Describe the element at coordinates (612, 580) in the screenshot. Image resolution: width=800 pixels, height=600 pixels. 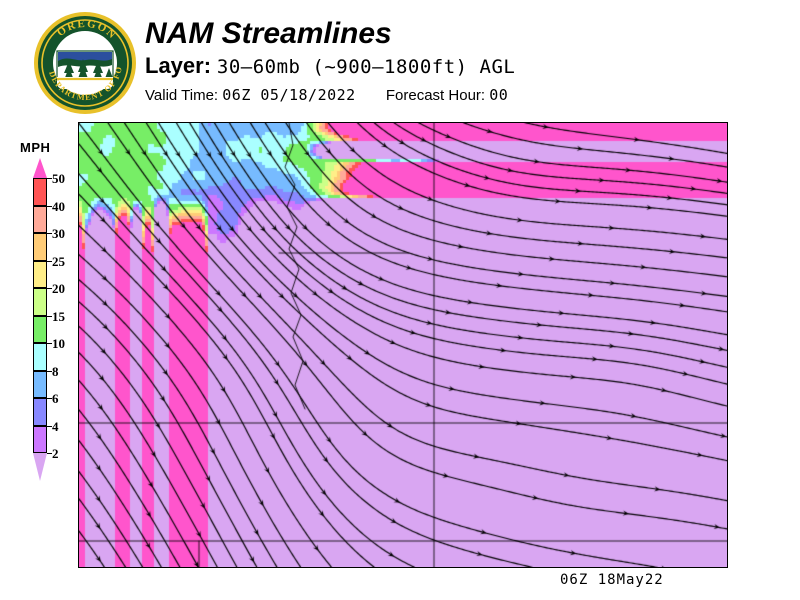
I see `map-timestamp-stamp: 06Z 18May22` at that location.